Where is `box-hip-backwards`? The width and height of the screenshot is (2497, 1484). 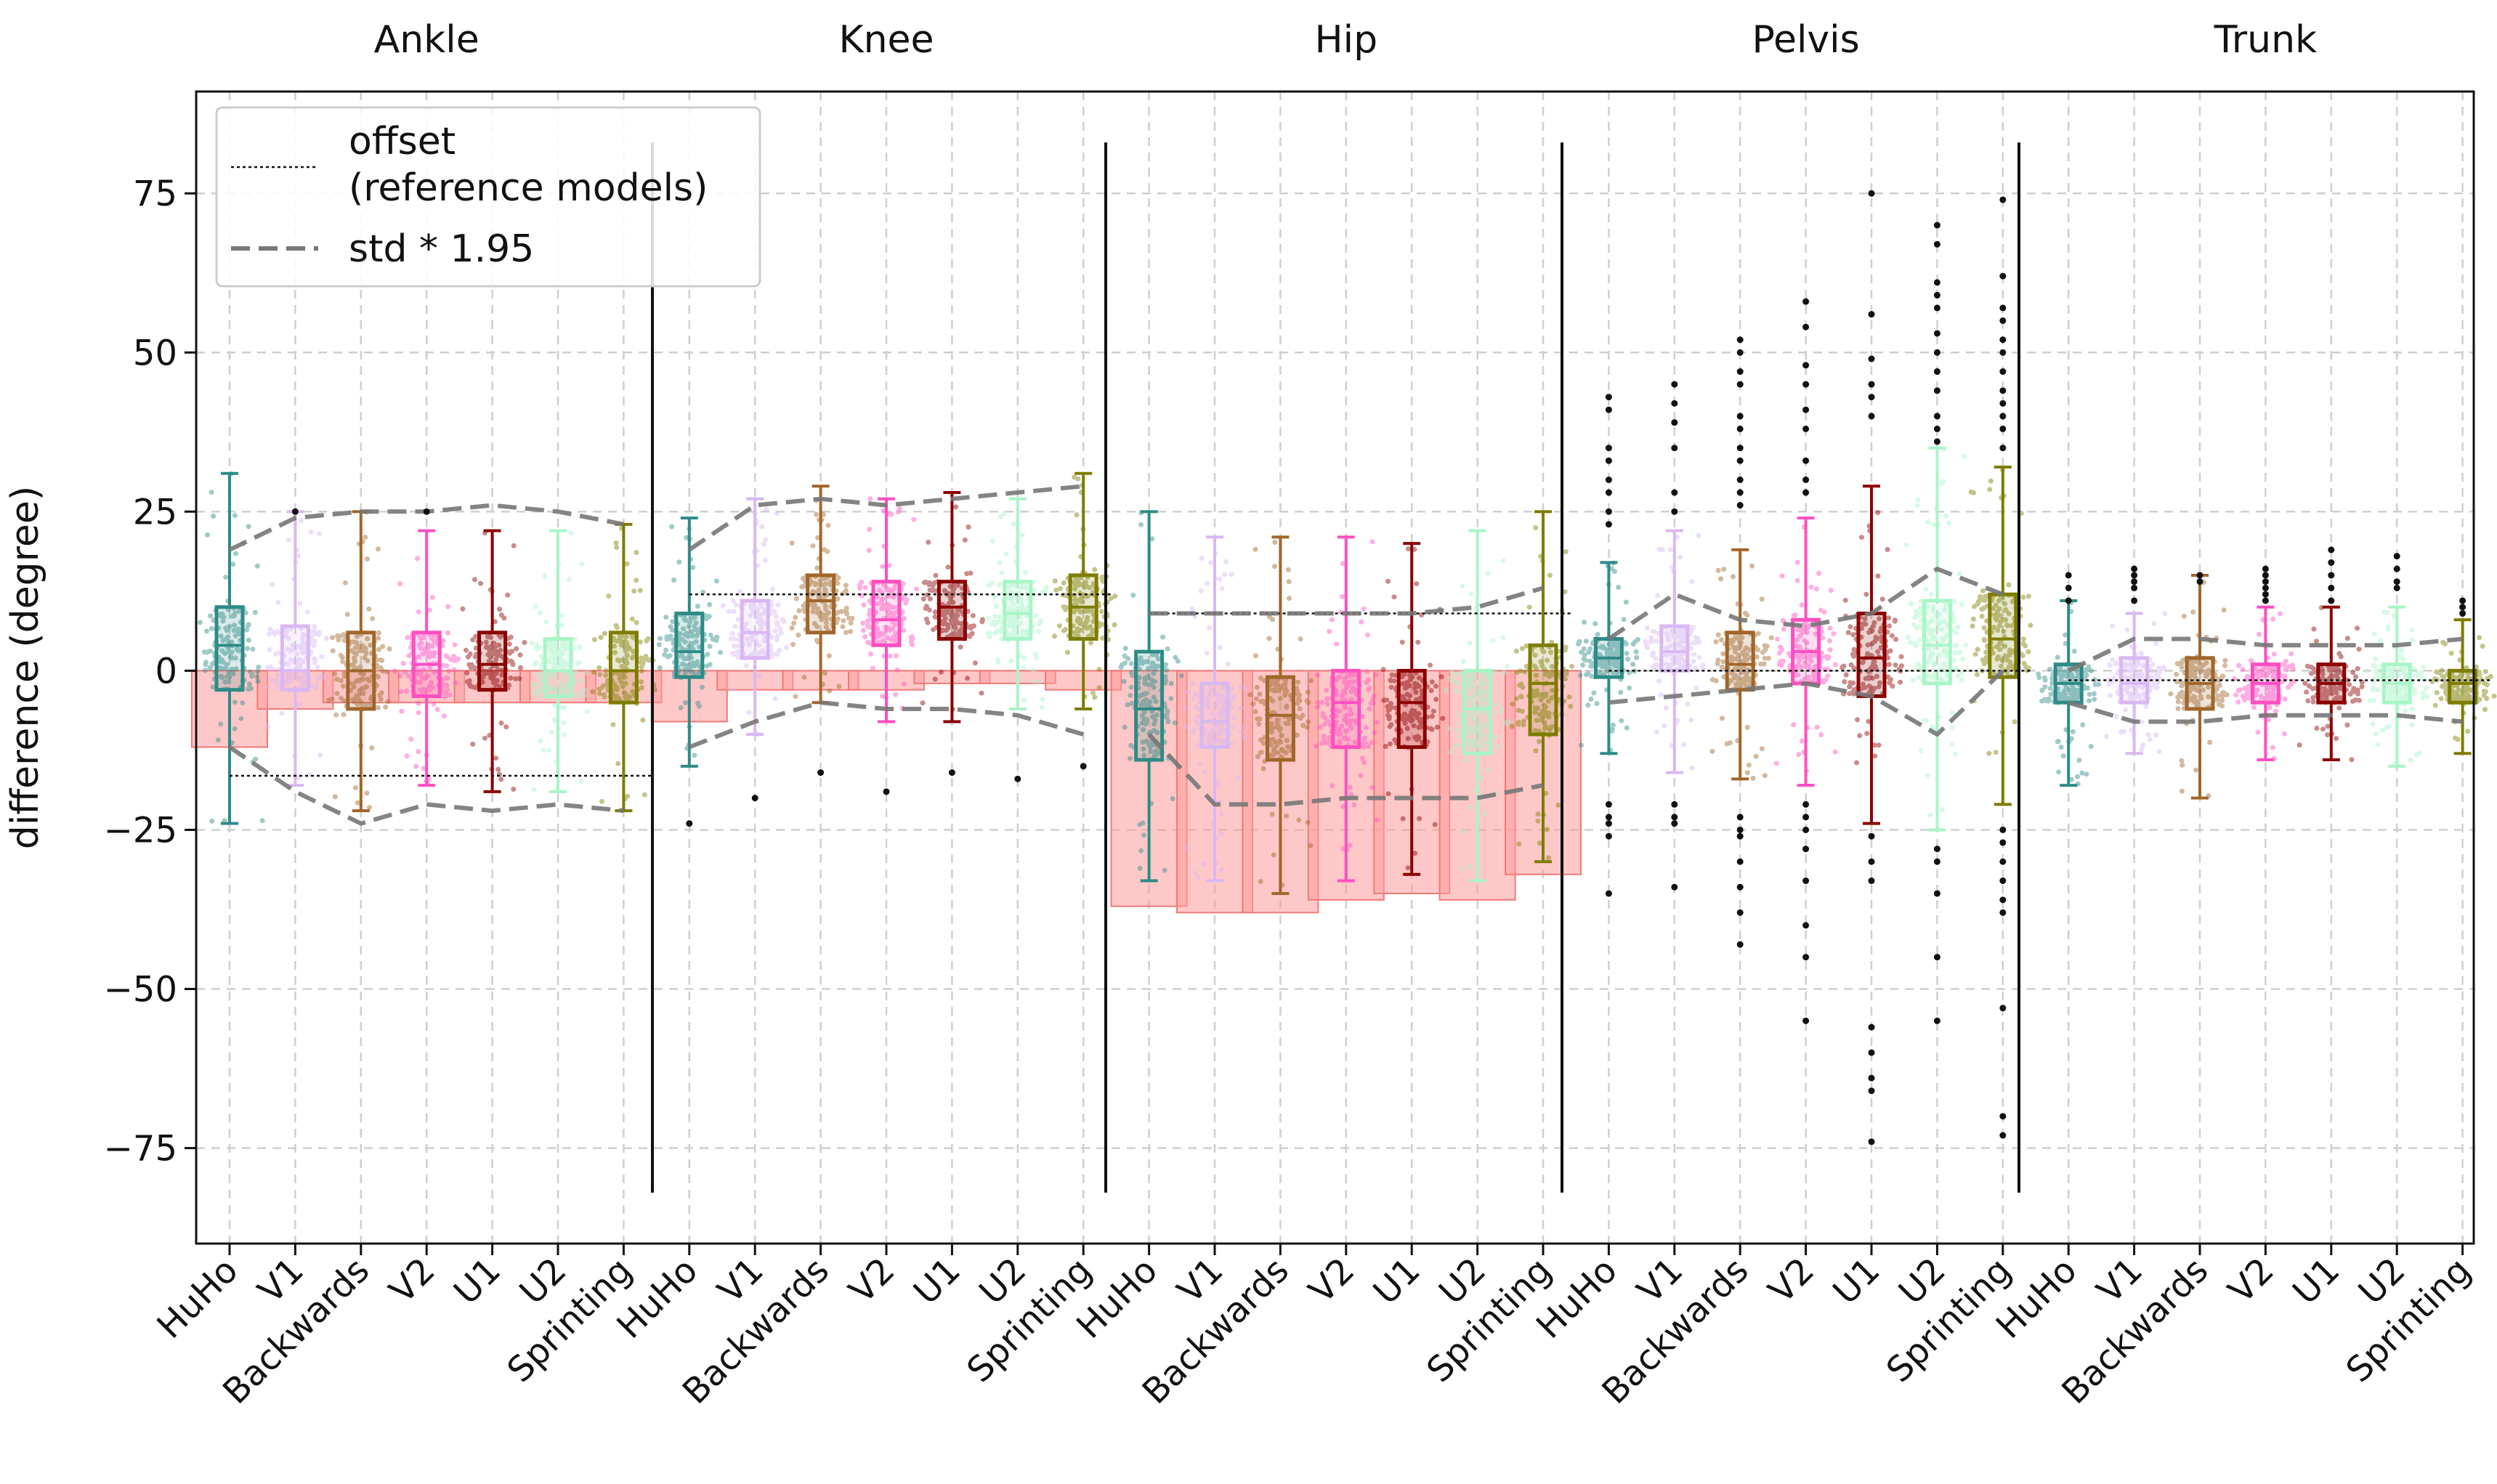 box-hip-backwards is located at coordinates (1280, 715).